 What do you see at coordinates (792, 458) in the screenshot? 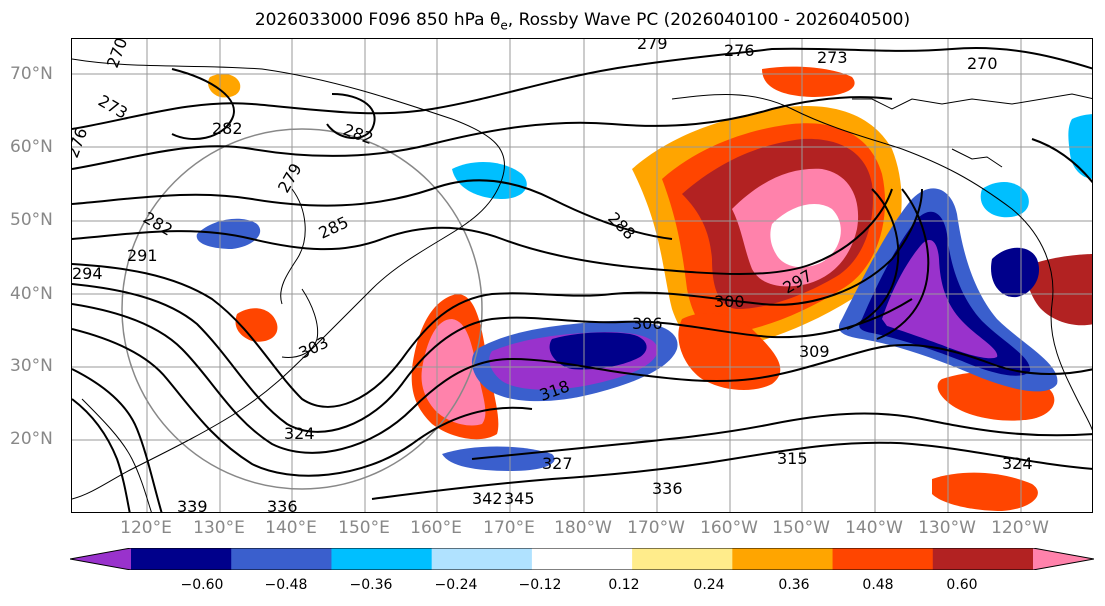
I see `contour-label: 315` at bounding box center [792, 458].